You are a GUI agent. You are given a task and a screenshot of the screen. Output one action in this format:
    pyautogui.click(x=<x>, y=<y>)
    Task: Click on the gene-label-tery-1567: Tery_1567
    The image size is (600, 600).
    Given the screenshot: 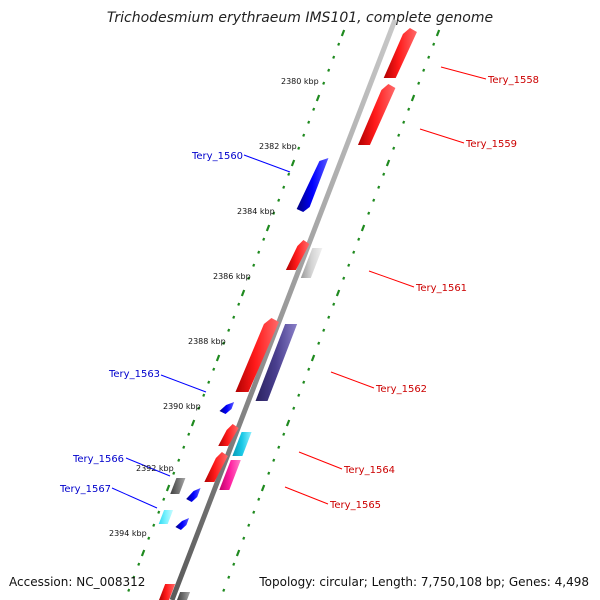 What is the action you would take?
    pyautogui.click(x=85, y=489)
    